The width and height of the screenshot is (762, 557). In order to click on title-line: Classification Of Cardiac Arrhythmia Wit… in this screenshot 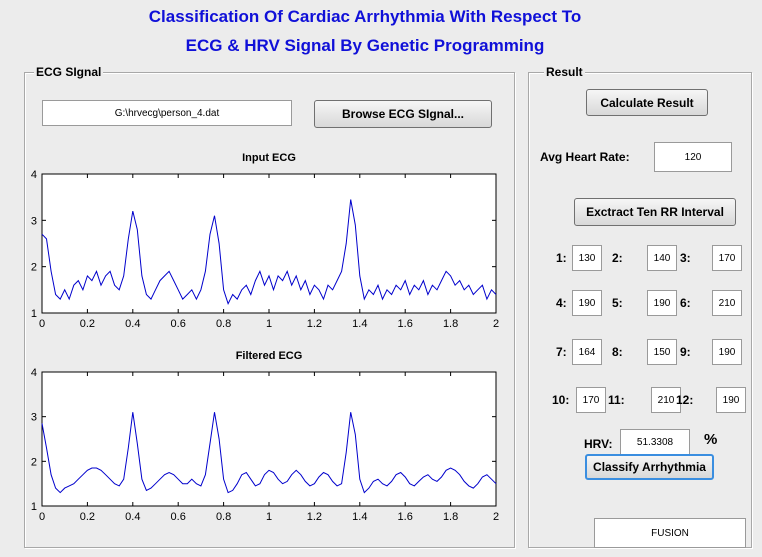, I will do `click(365, 16)`.